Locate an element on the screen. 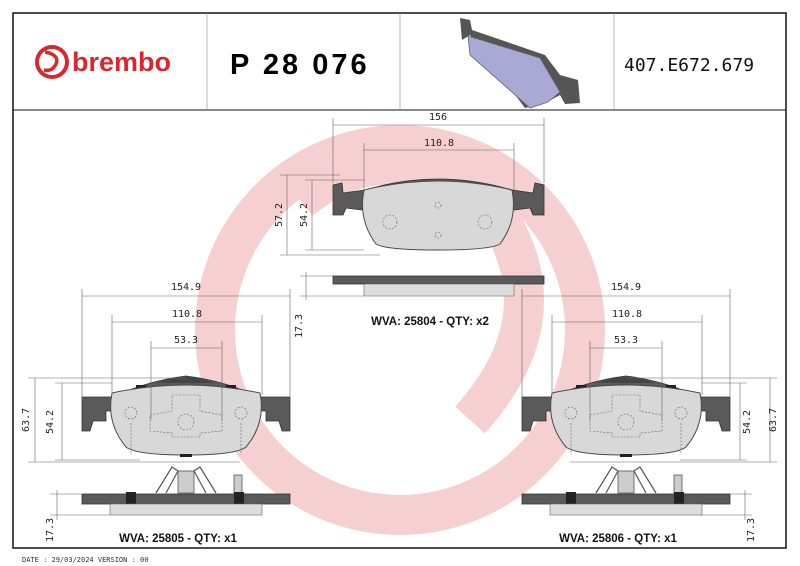 This screenshot has width=800, height=566. brembo-logo: brembo is located at coordinates (103, 62).